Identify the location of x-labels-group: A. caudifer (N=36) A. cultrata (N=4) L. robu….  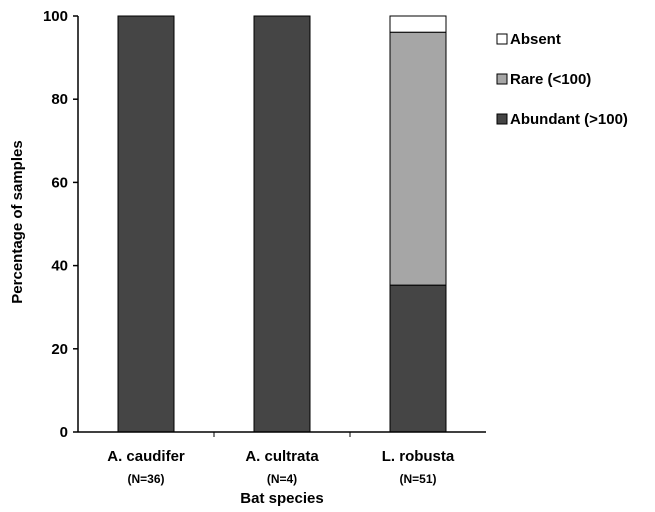
(281, 467).